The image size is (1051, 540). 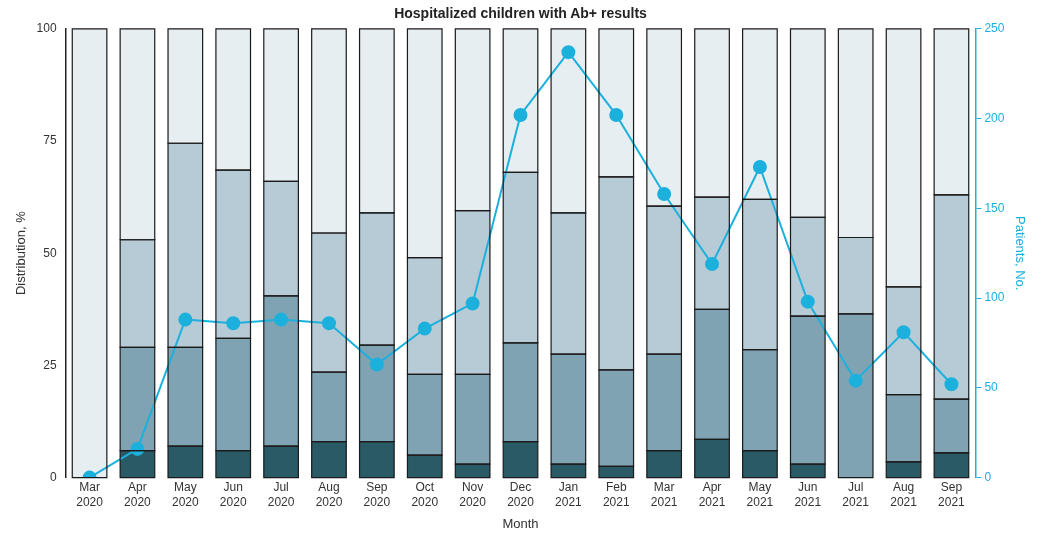 What do you see at coordinates (520, 523) in the screenshot?
I see `x-axis-title: Month` at bounding box center [520, 523].